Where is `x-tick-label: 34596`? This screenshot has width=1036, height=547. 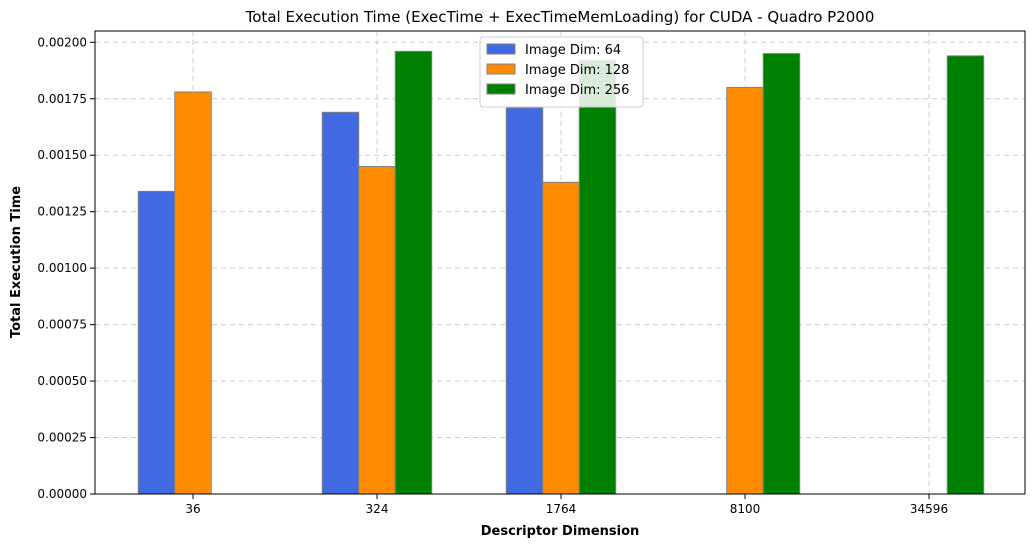
x-tick-label: 34596 is located at coordinates (929, 509).